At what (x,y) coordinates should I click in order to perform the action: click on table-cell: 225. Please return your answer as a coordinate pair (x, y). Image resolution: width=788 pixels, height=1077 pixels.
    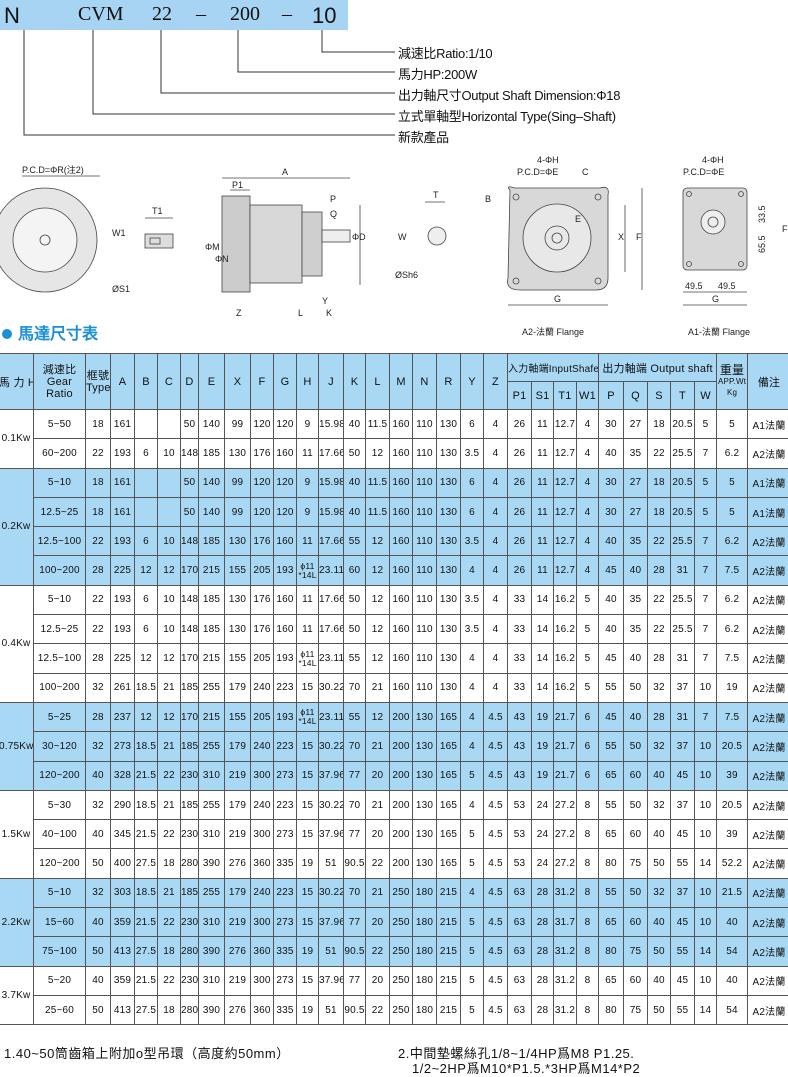
    Looking at the image, I should click on (122, 570).